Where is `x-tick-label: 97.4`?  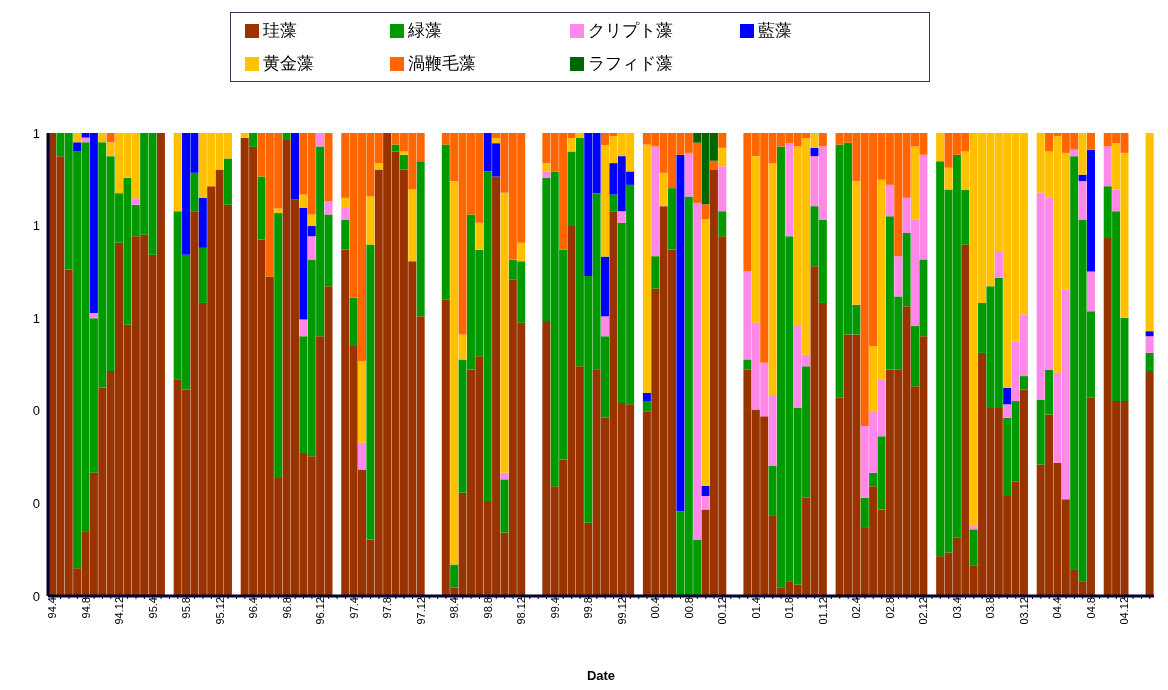
x-tick-label: 97.4 is located at coordinates (353, 608).